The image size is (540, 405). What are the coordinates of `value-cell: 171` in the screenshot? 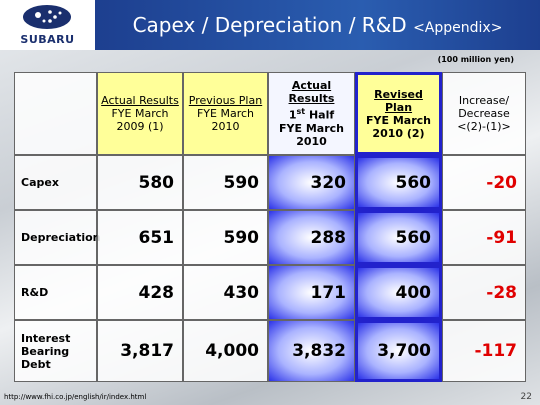 It's located at (311, 292).